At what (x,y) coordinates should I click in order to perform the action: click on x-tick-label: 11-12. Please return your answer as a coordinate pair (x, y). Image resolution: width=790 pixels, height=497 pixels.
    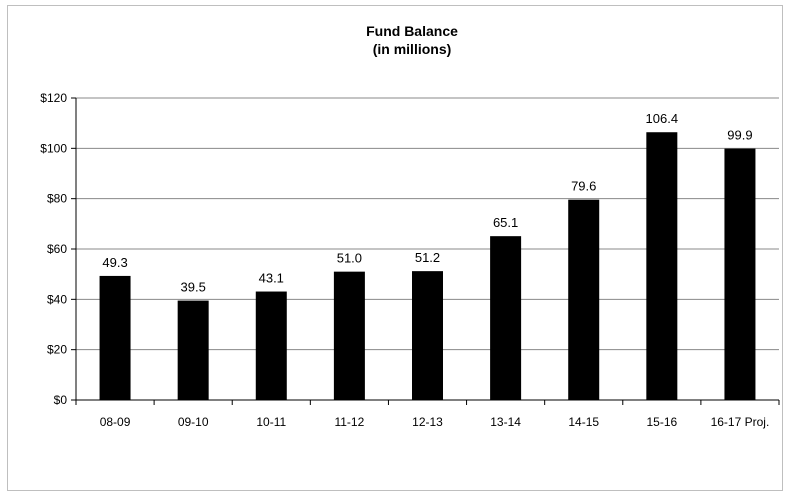
    Looking at the image, I should click on (349, 422).